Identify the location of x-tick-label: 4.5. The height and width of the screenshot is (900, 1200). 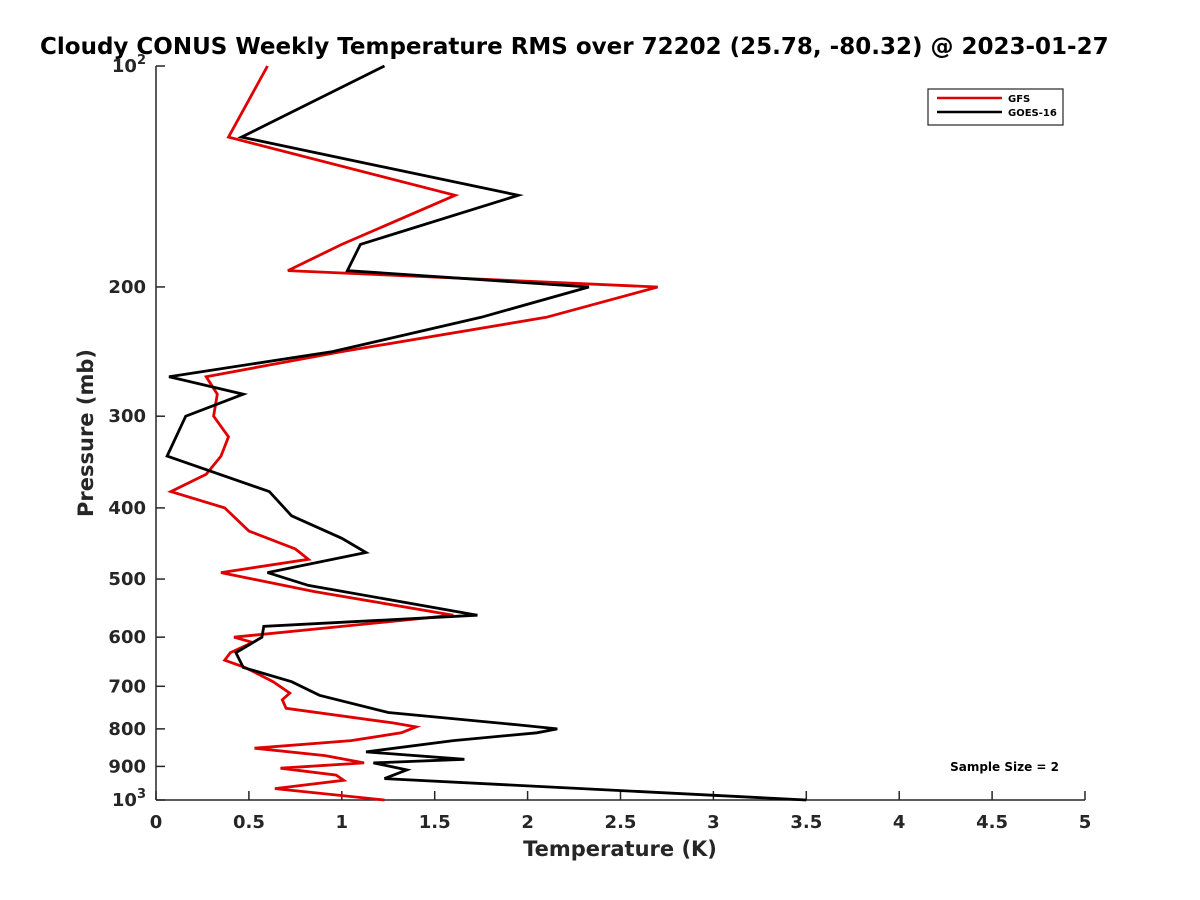
(992, 822).